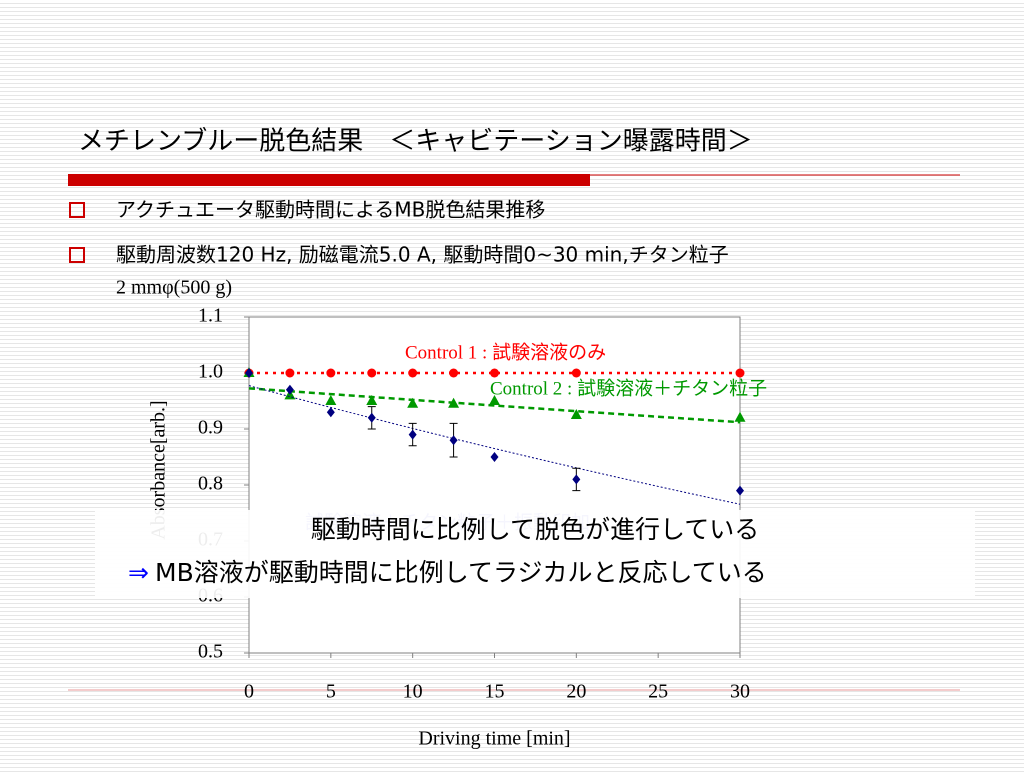 This screenshot has height=772, width=1024. Describe the element at coordinates (210, 652) in the screenshot. I see `y-tick-label: 0.5` at that location.